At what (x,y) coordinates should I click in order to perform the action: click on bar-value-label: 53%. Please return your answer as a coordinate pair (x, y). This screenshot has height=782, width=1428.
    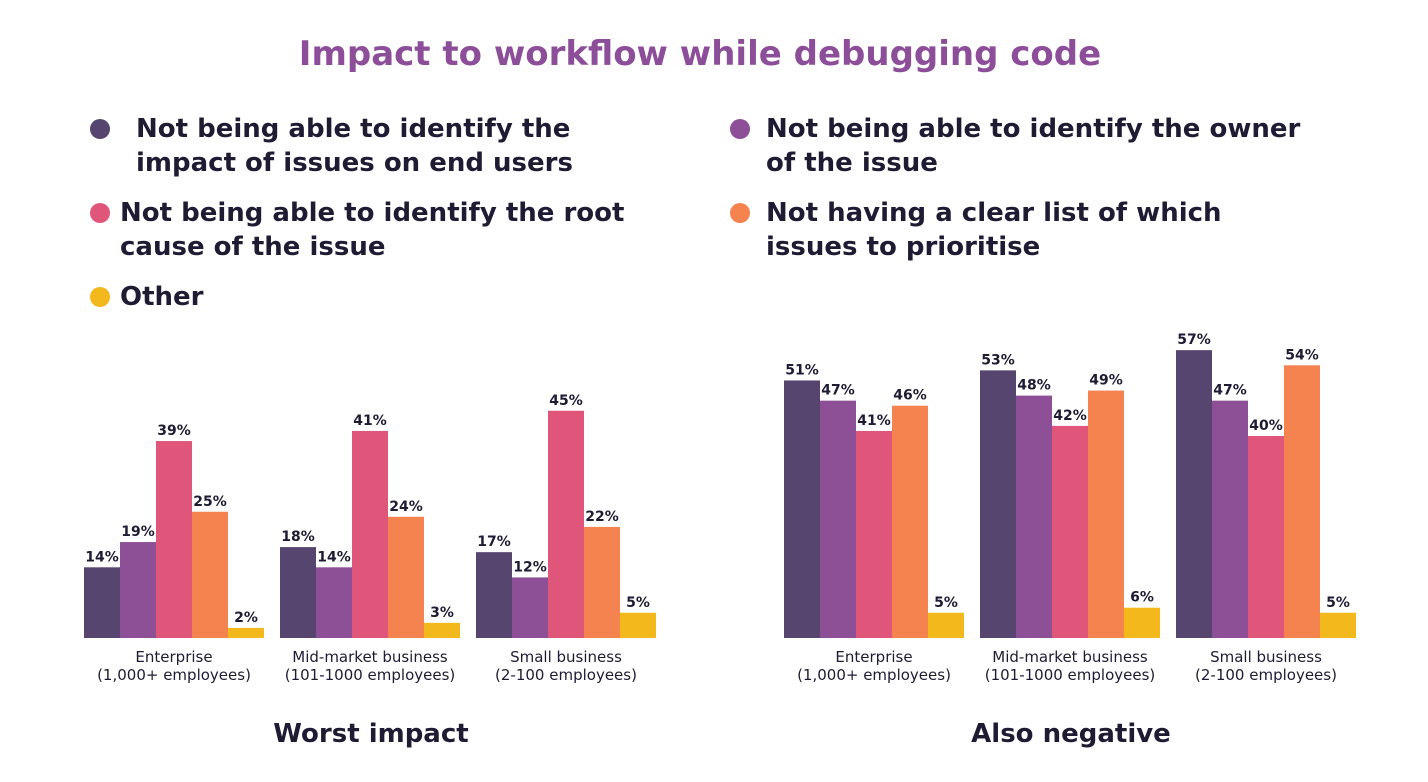
    Looking at the image, I should click on (998, 360).